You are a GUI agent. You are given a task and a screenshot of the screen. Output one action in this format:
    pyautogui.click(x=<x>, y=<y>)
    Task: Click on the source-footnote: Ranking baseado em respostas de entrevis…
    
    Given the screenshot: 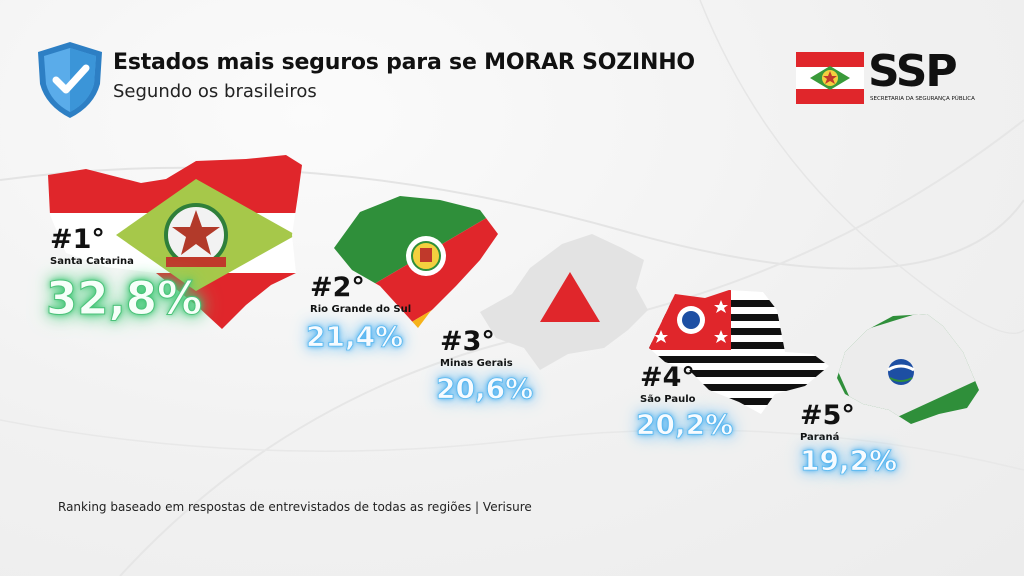 What is the action you would take?
    pyautogui.click(x=295, y=507)
    